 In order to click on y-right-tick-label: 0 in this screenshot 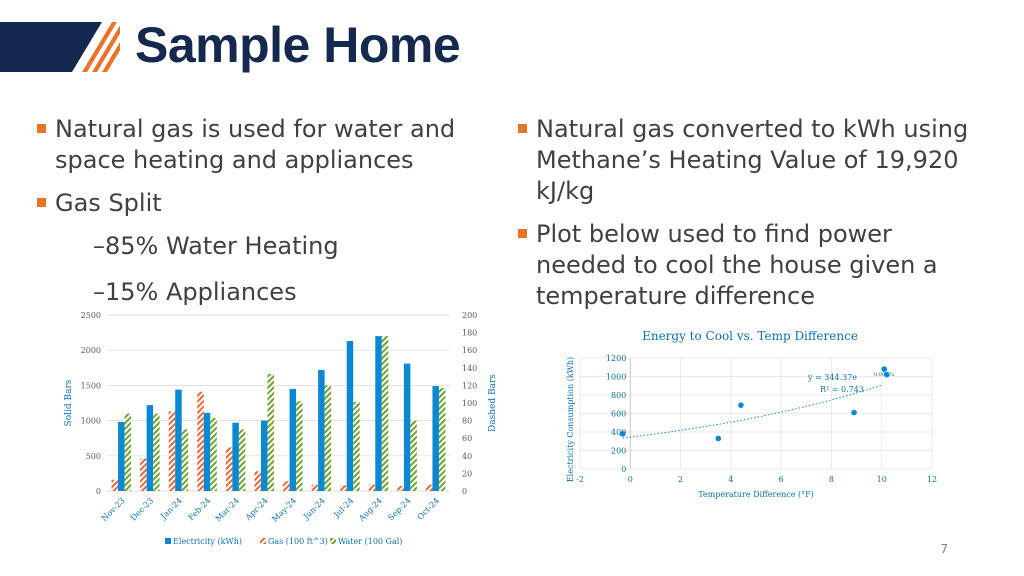, I will do `click(464, 491)`.